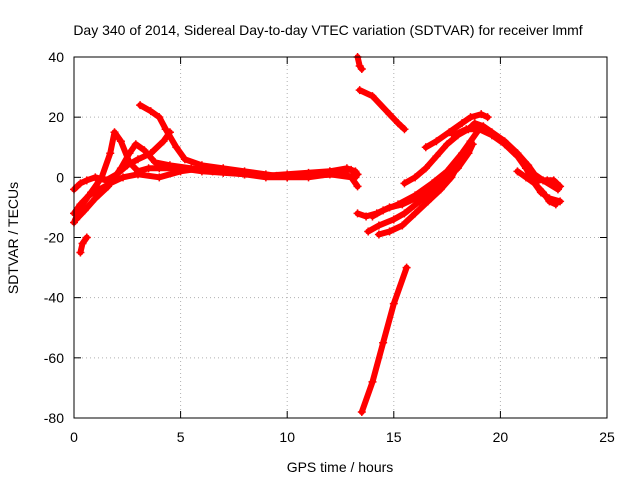  What do you see at coordinates (13, 238) in the screenshot?
I see `y-axis-label: SDTVAR / TECUs` at bounding box center [13, 238].